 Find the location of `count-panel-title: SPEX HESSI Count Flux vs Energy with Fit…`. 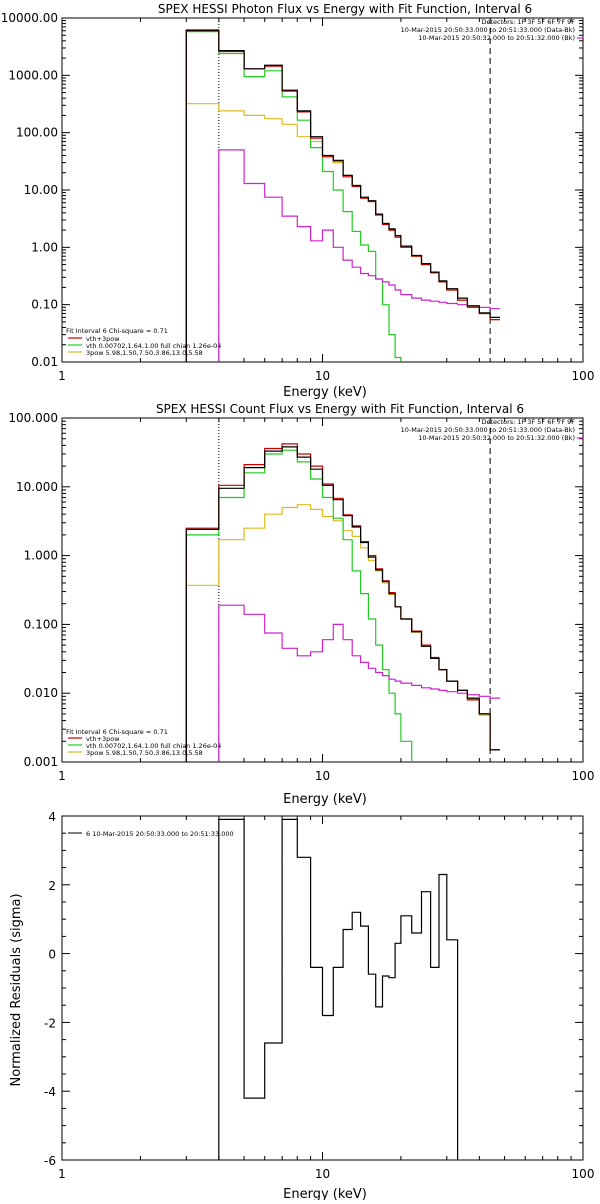

count-panel-title: SPEX HESSI Count Flux vs Energy with Fit… is located at coordinates (340, 409).